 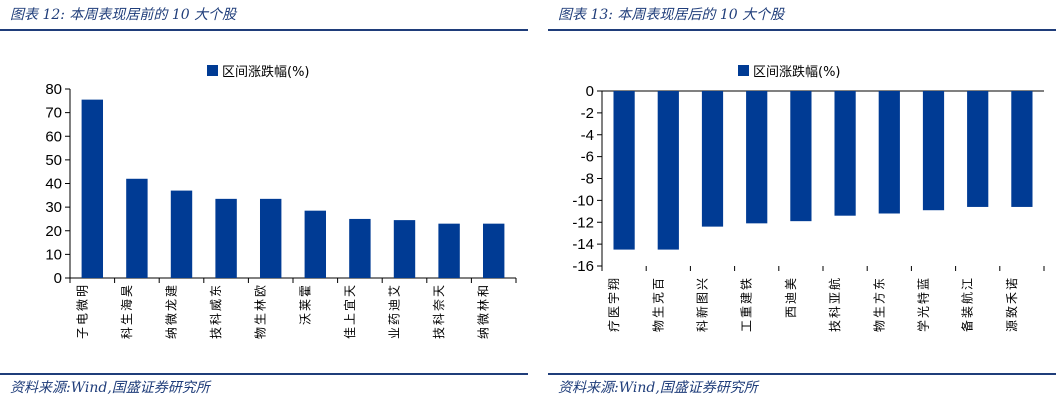 I want to click on x-tick-label-char: 备, so click(x=968, y=326).